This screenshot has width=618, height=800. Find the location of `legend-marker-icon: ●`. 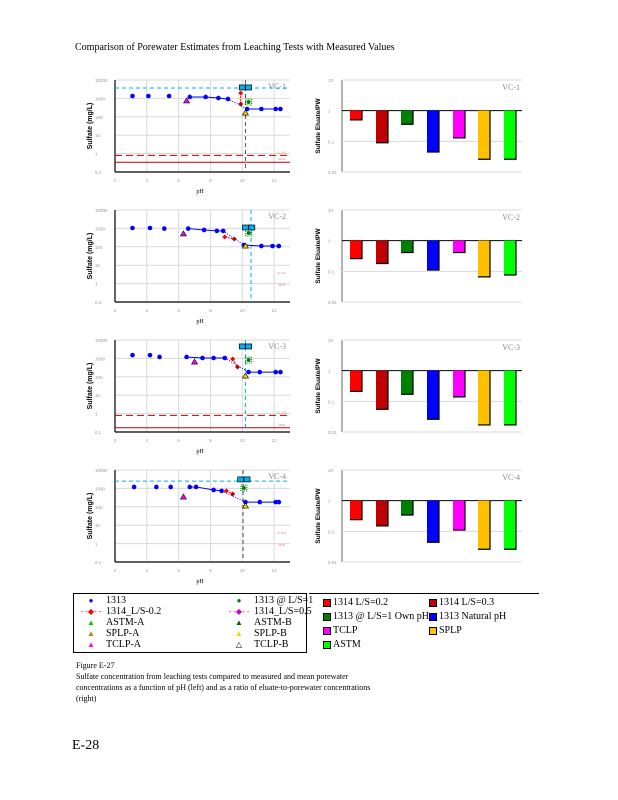

legend-marker-icon: ● is located at coordinates (91, 600).